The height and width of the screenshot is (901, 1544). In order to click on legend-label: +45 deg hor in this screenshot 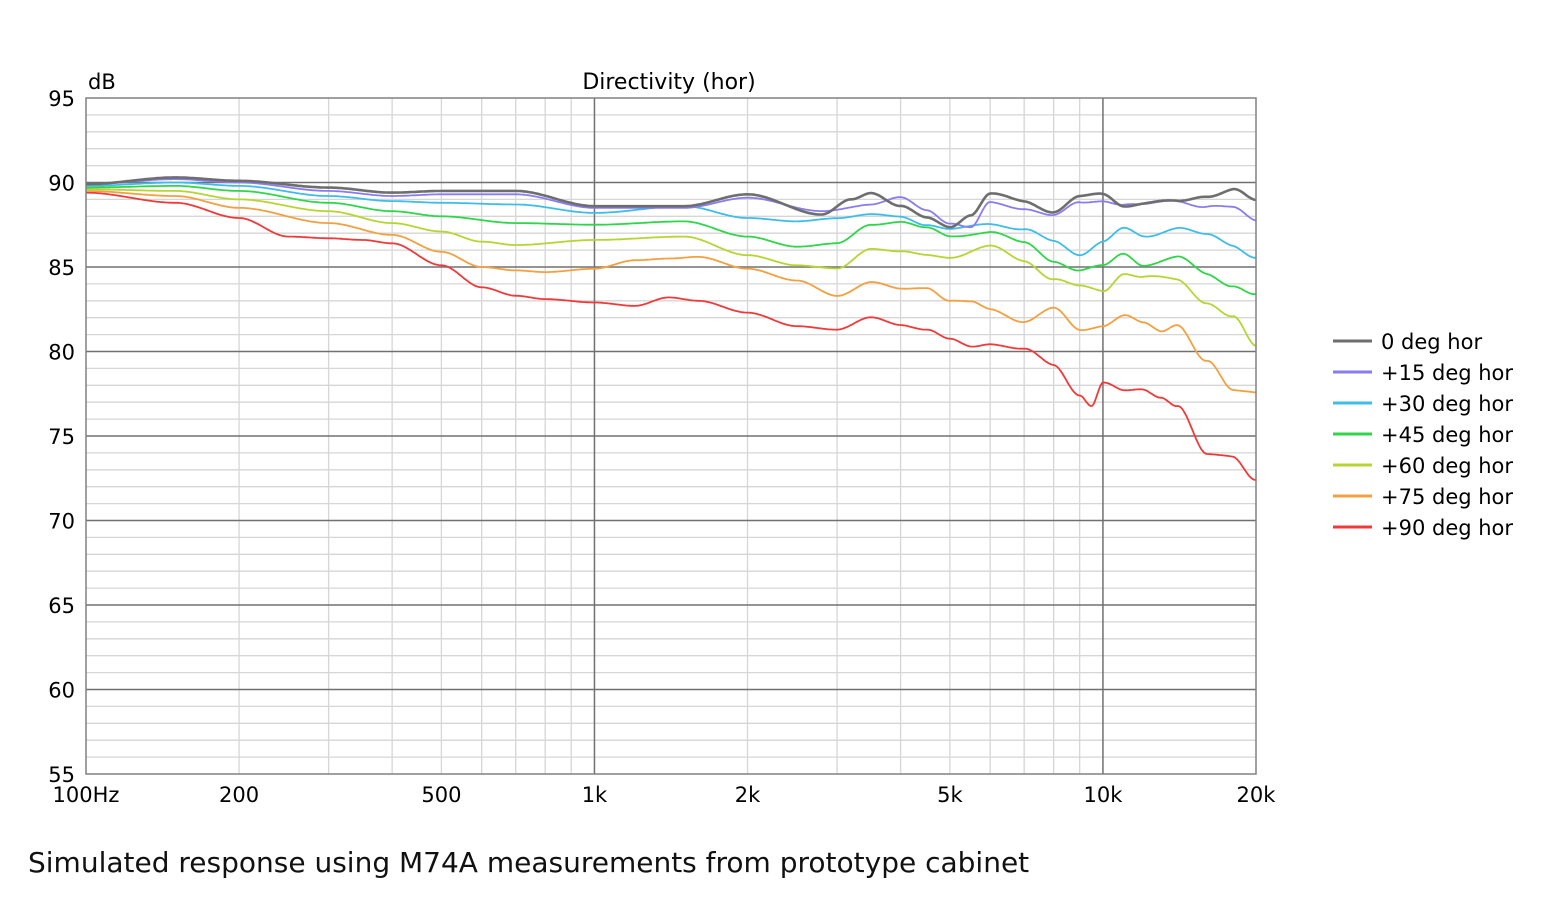, I will do `click(1447, 435)`.